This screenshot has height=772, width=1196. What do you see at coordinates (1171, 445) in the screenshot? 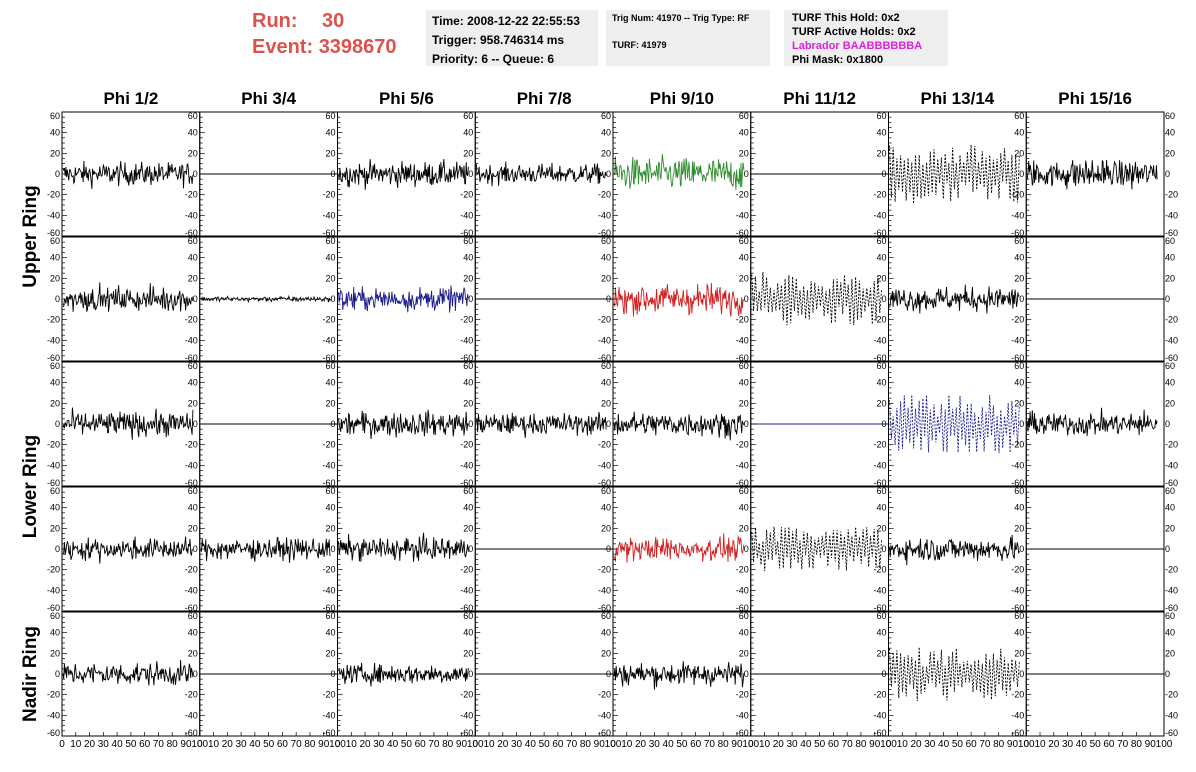
I see `y-tick-label-right: -20` at bounding box center [1171, 445].